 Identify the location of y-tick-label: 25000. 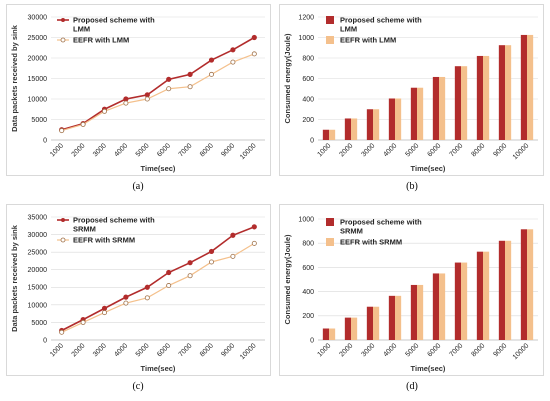
(38, 253).